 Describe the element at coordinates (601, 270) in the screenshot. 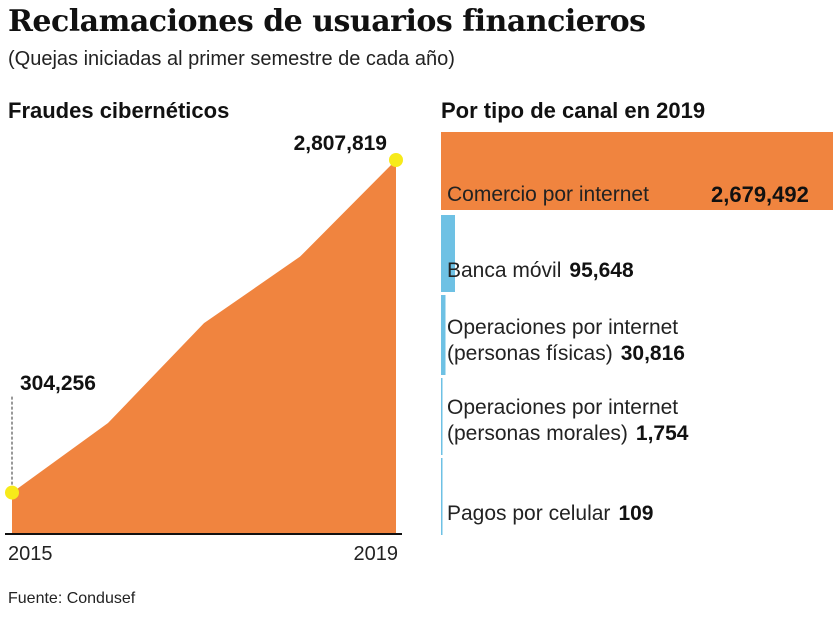

I see `value-label: 95,648` at that location.